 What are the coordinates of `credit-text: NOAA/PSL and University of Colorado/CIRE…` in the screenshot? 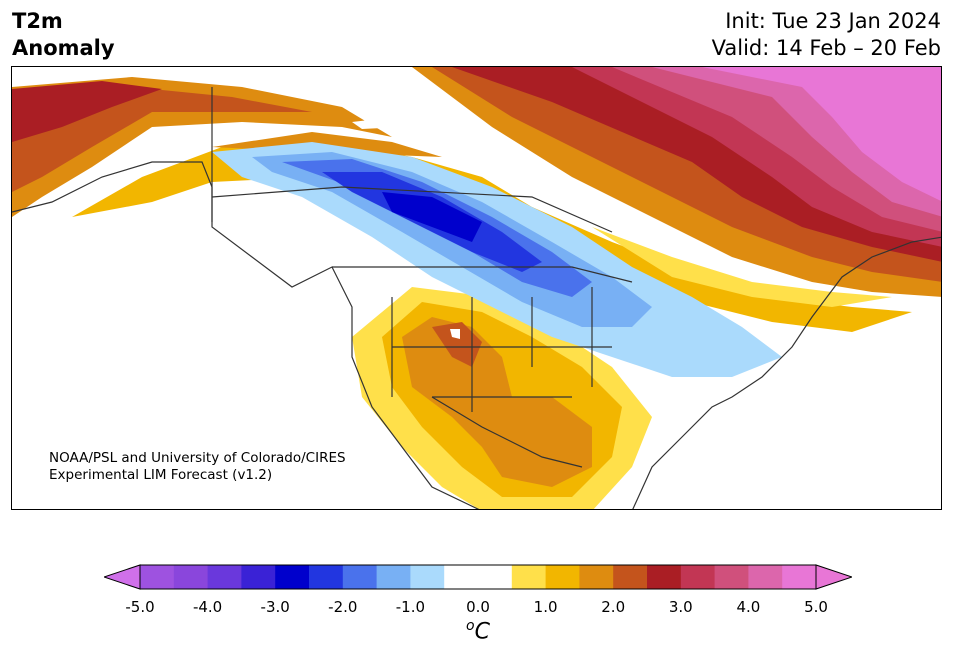 It's located at (197, 467).